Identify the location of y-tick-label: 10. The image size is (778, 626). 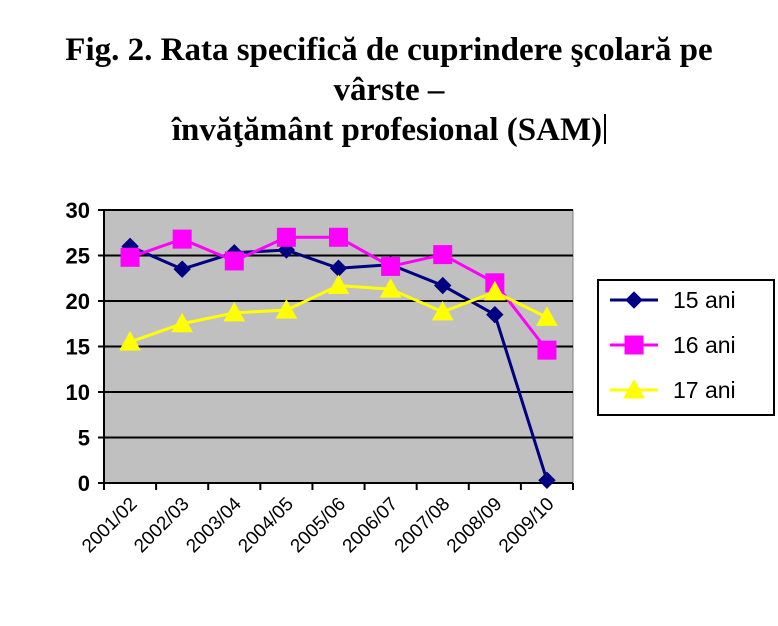
(78, 392).